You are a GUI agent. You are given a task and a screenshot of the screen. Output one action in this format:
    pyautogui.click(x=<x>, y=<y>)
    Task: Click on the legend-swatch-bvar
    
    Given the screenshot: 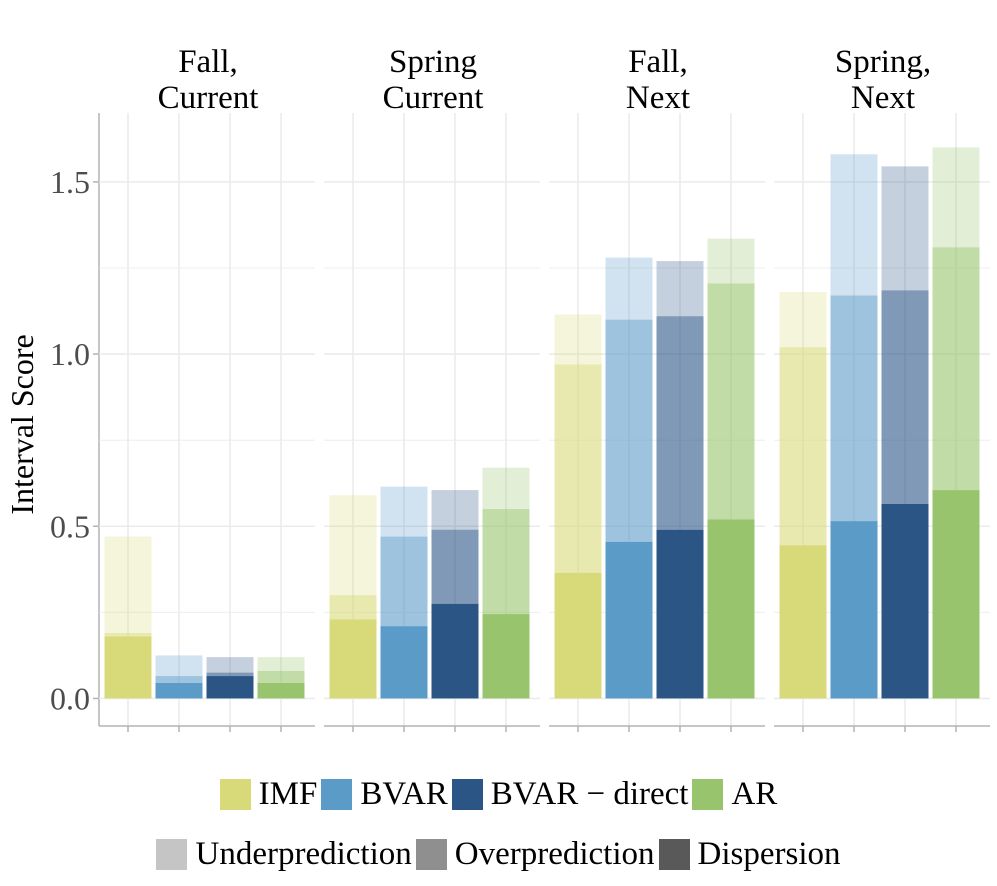 What is the action you would take?
    pyautogui.click(x=337, y=794)
    